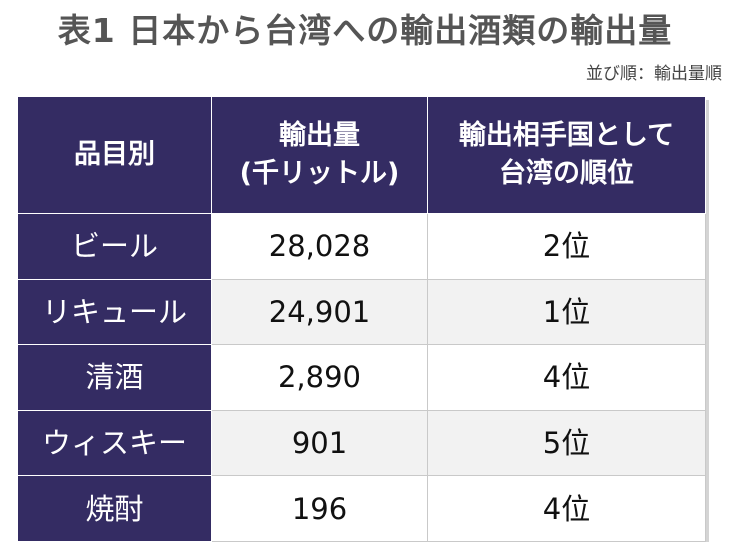 This screenshot has height=553, width=730. Describe the element at coordinates (114, 246) in the screenshot. I see `row-item: ビール` at that location.